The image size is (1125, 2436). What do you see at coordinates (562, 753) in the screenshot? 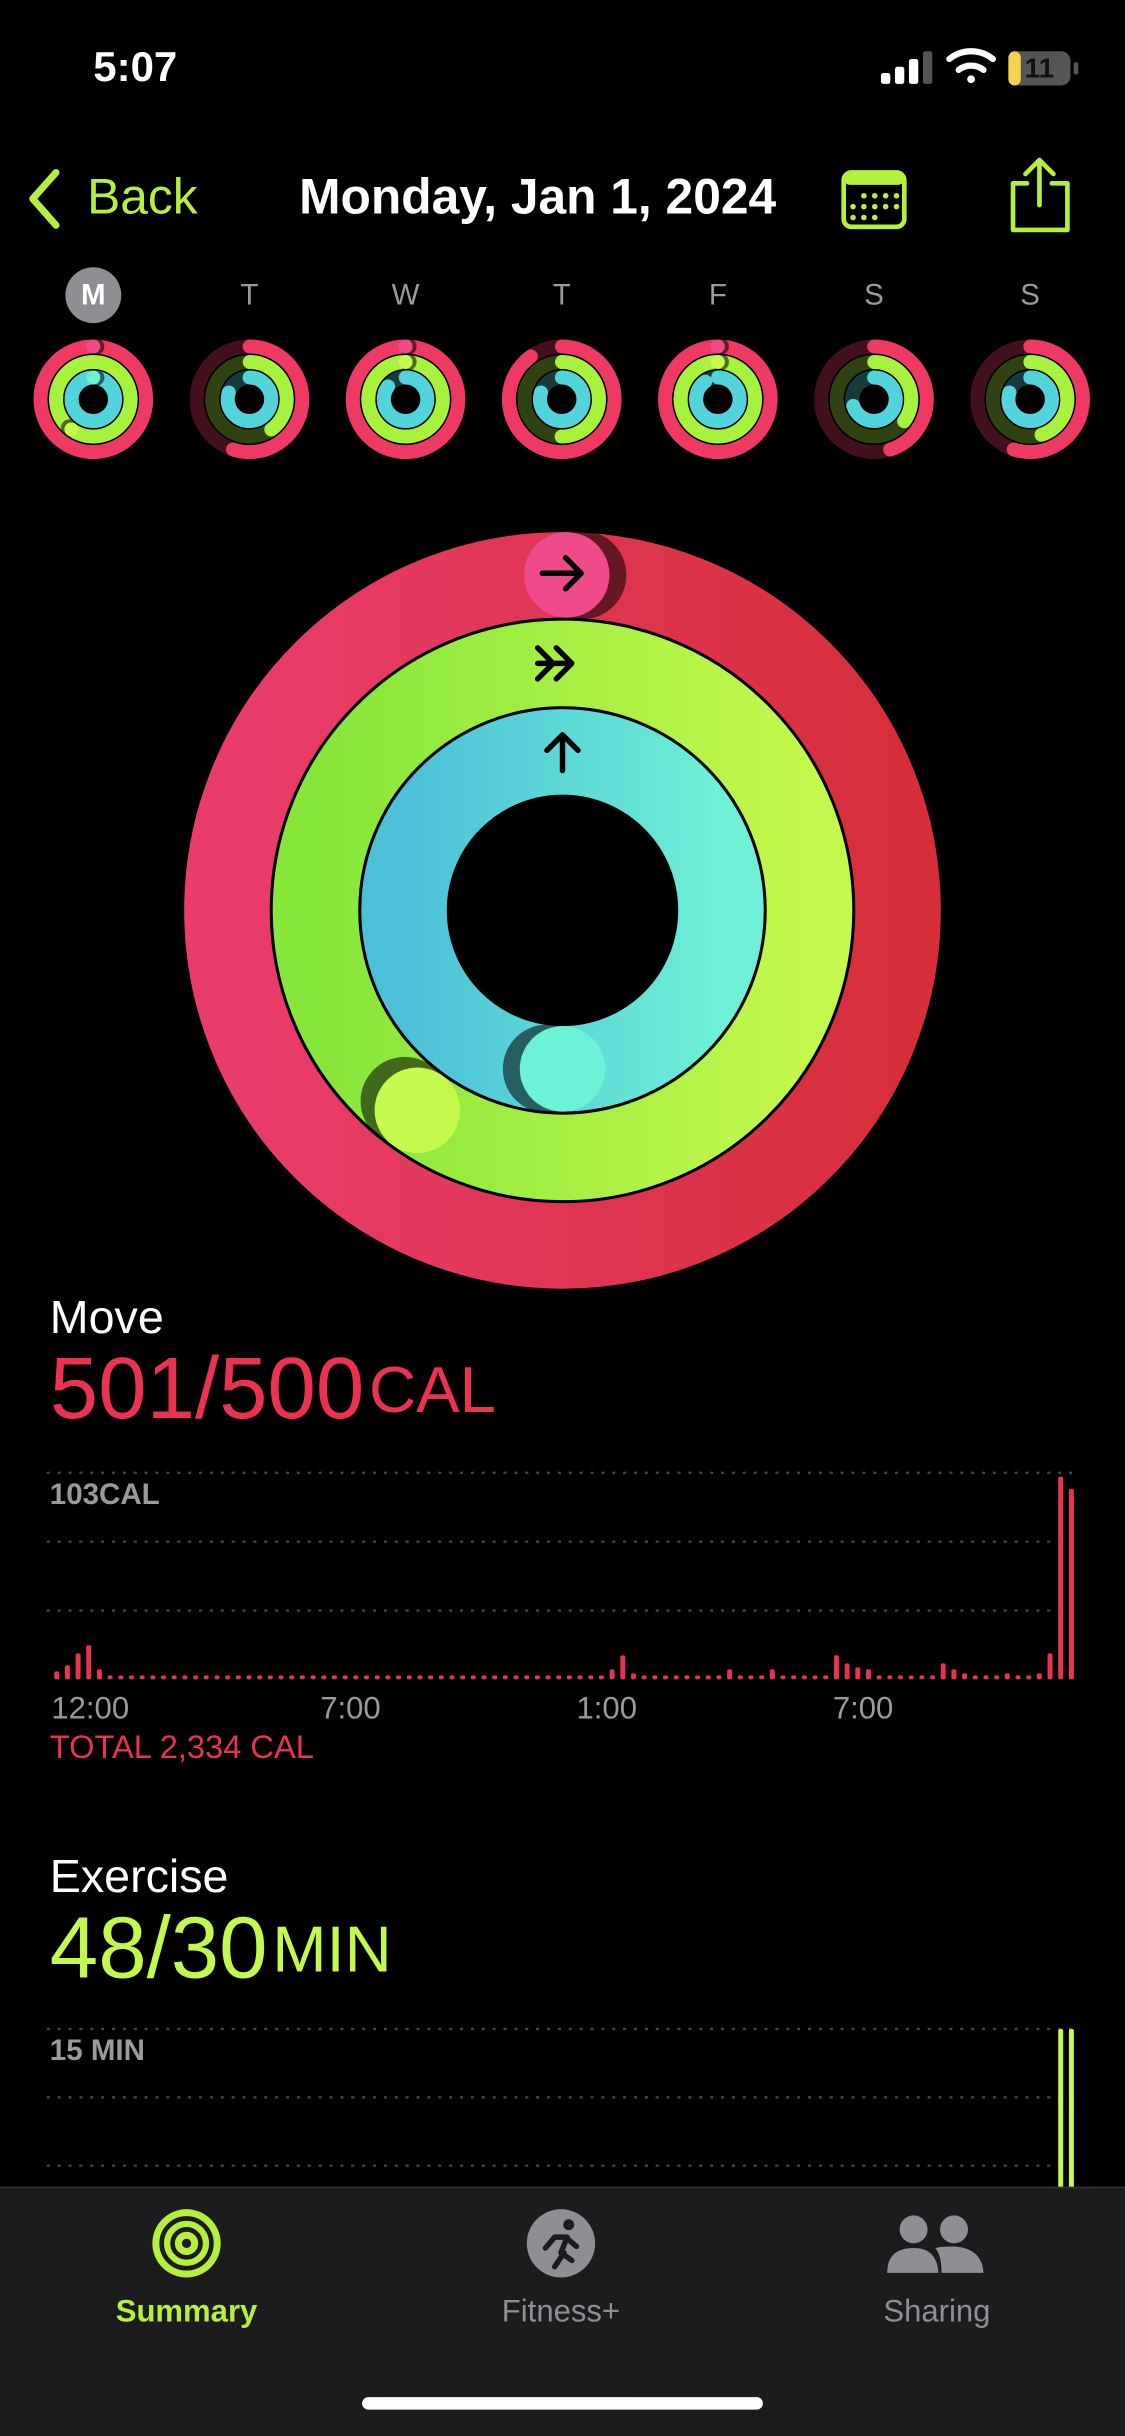
I see `stand-arrow` at bounding box center [562, 753].